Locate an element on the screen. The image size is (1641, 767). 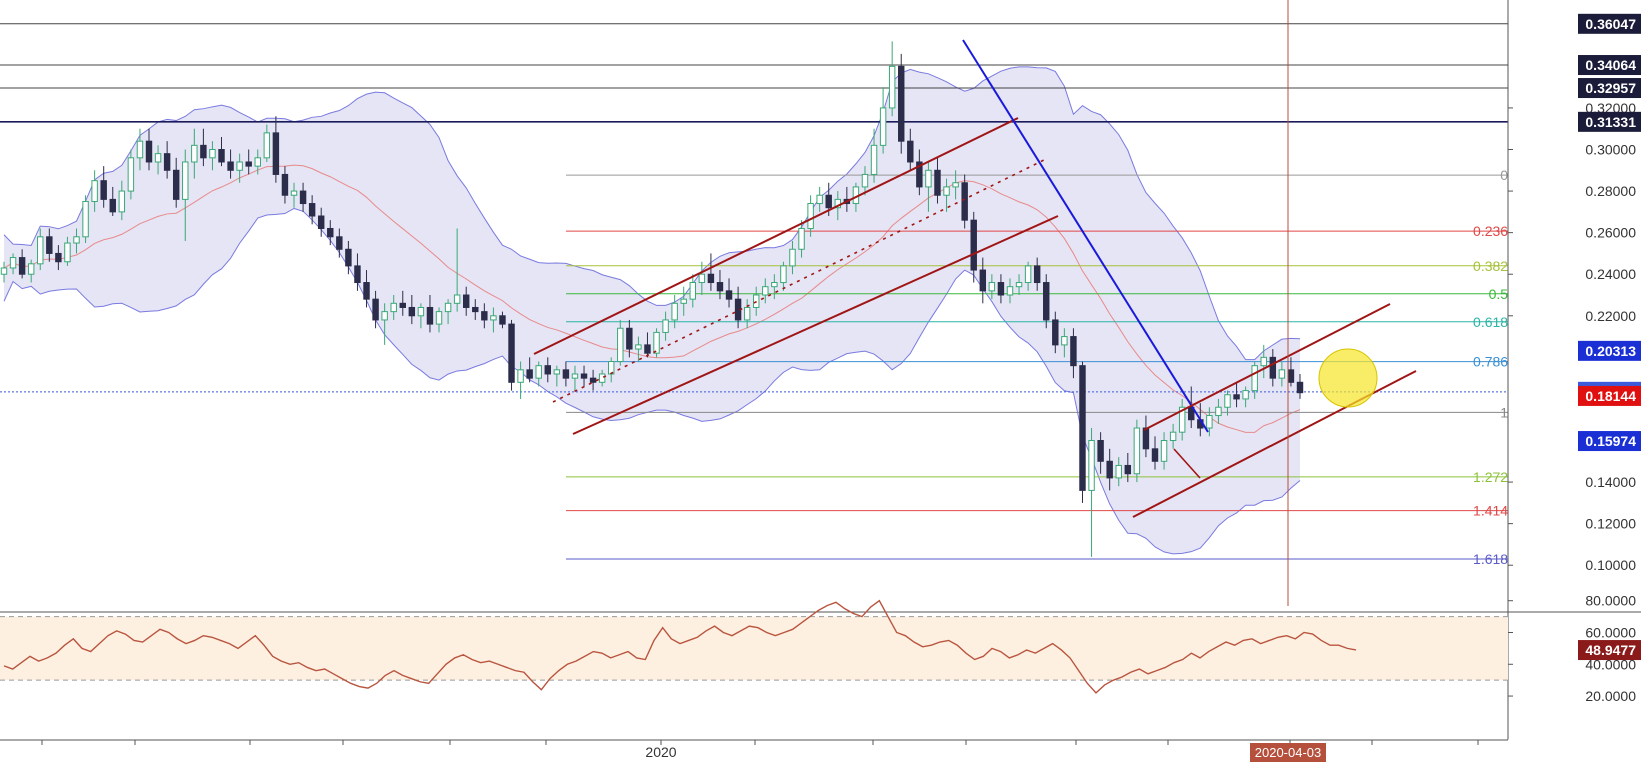
price-tick-label: 0.28000 is located at coordinates (1610, 191).